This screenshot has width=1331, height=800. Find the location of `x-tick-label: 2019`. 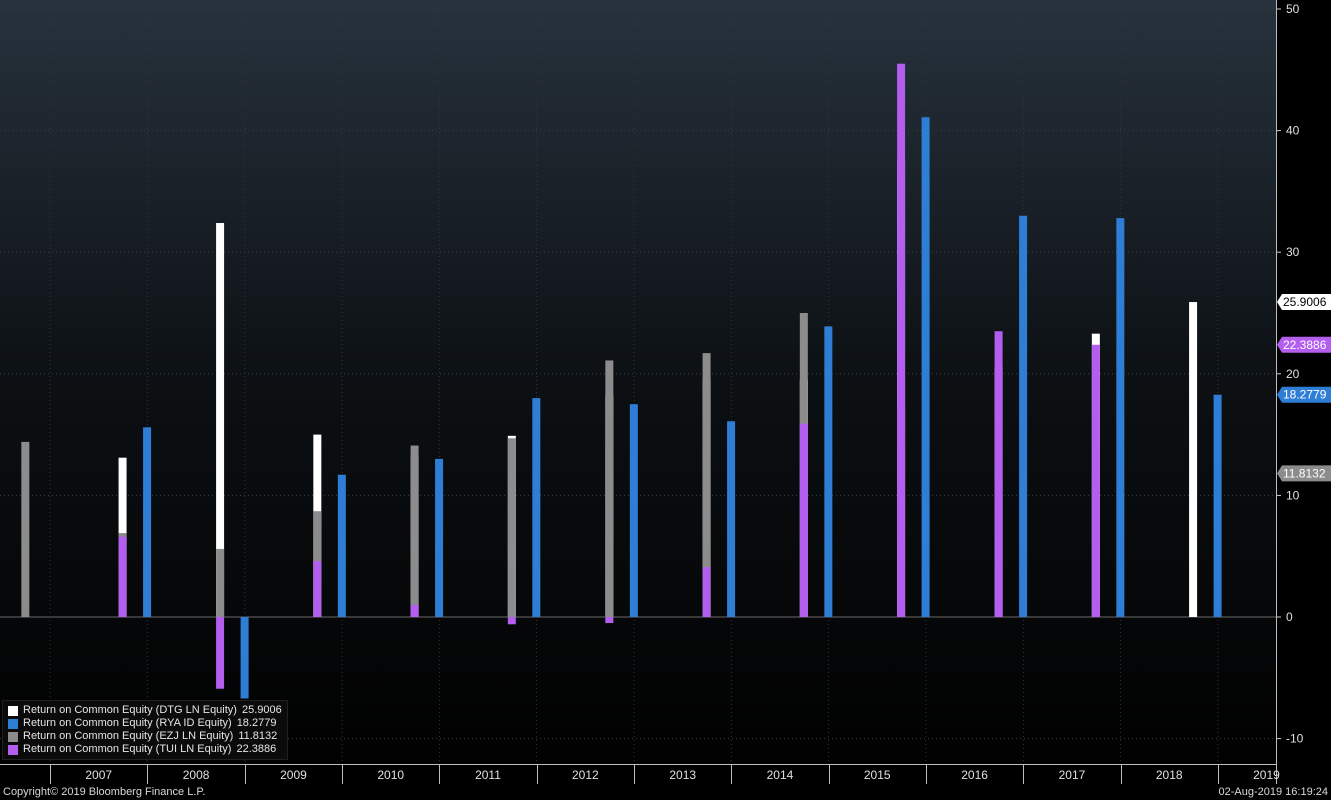

x-tick-label: 2019 is located at coordinates (1266, 775).